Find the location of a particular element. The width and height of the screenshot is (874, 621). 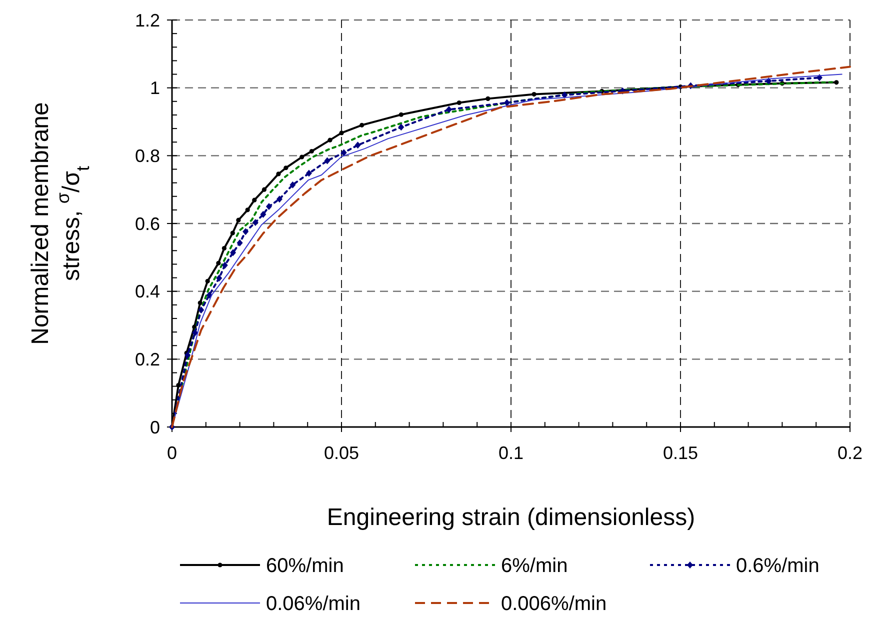

x-tick-label: 0.2 is located at coordinates (850, 453).